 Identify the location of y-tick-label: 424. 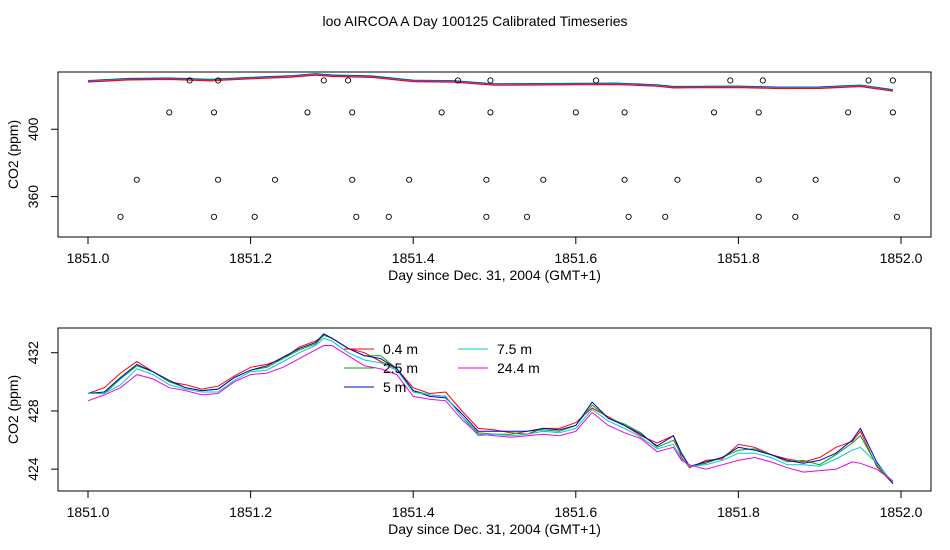
(33, 469).